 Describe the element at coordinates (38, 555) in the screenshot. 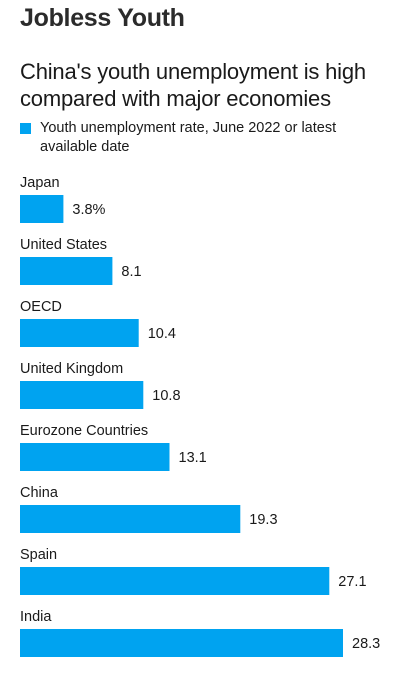

I see `category-label: Spain` at that location.